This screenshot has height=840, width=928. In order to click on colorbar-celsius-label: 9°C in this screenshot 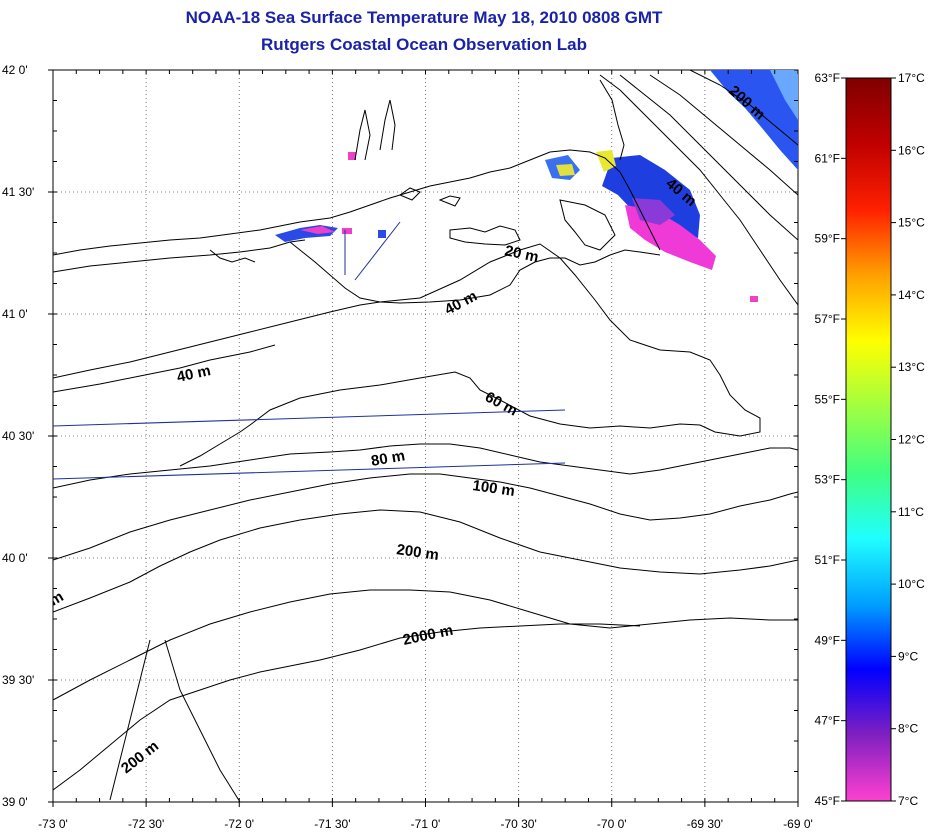, I will do `click(908, 656)`.